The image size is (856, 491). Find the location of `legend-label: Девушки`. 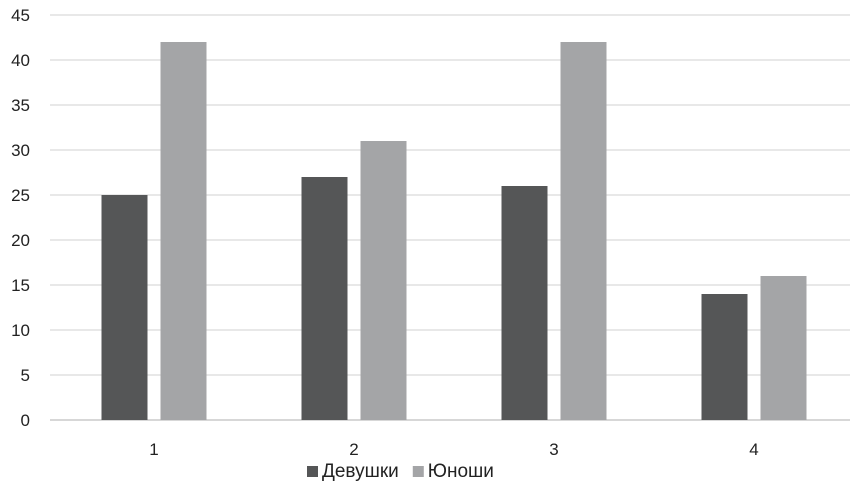

legend-label: Девушки is located at coordinates (360, 471).